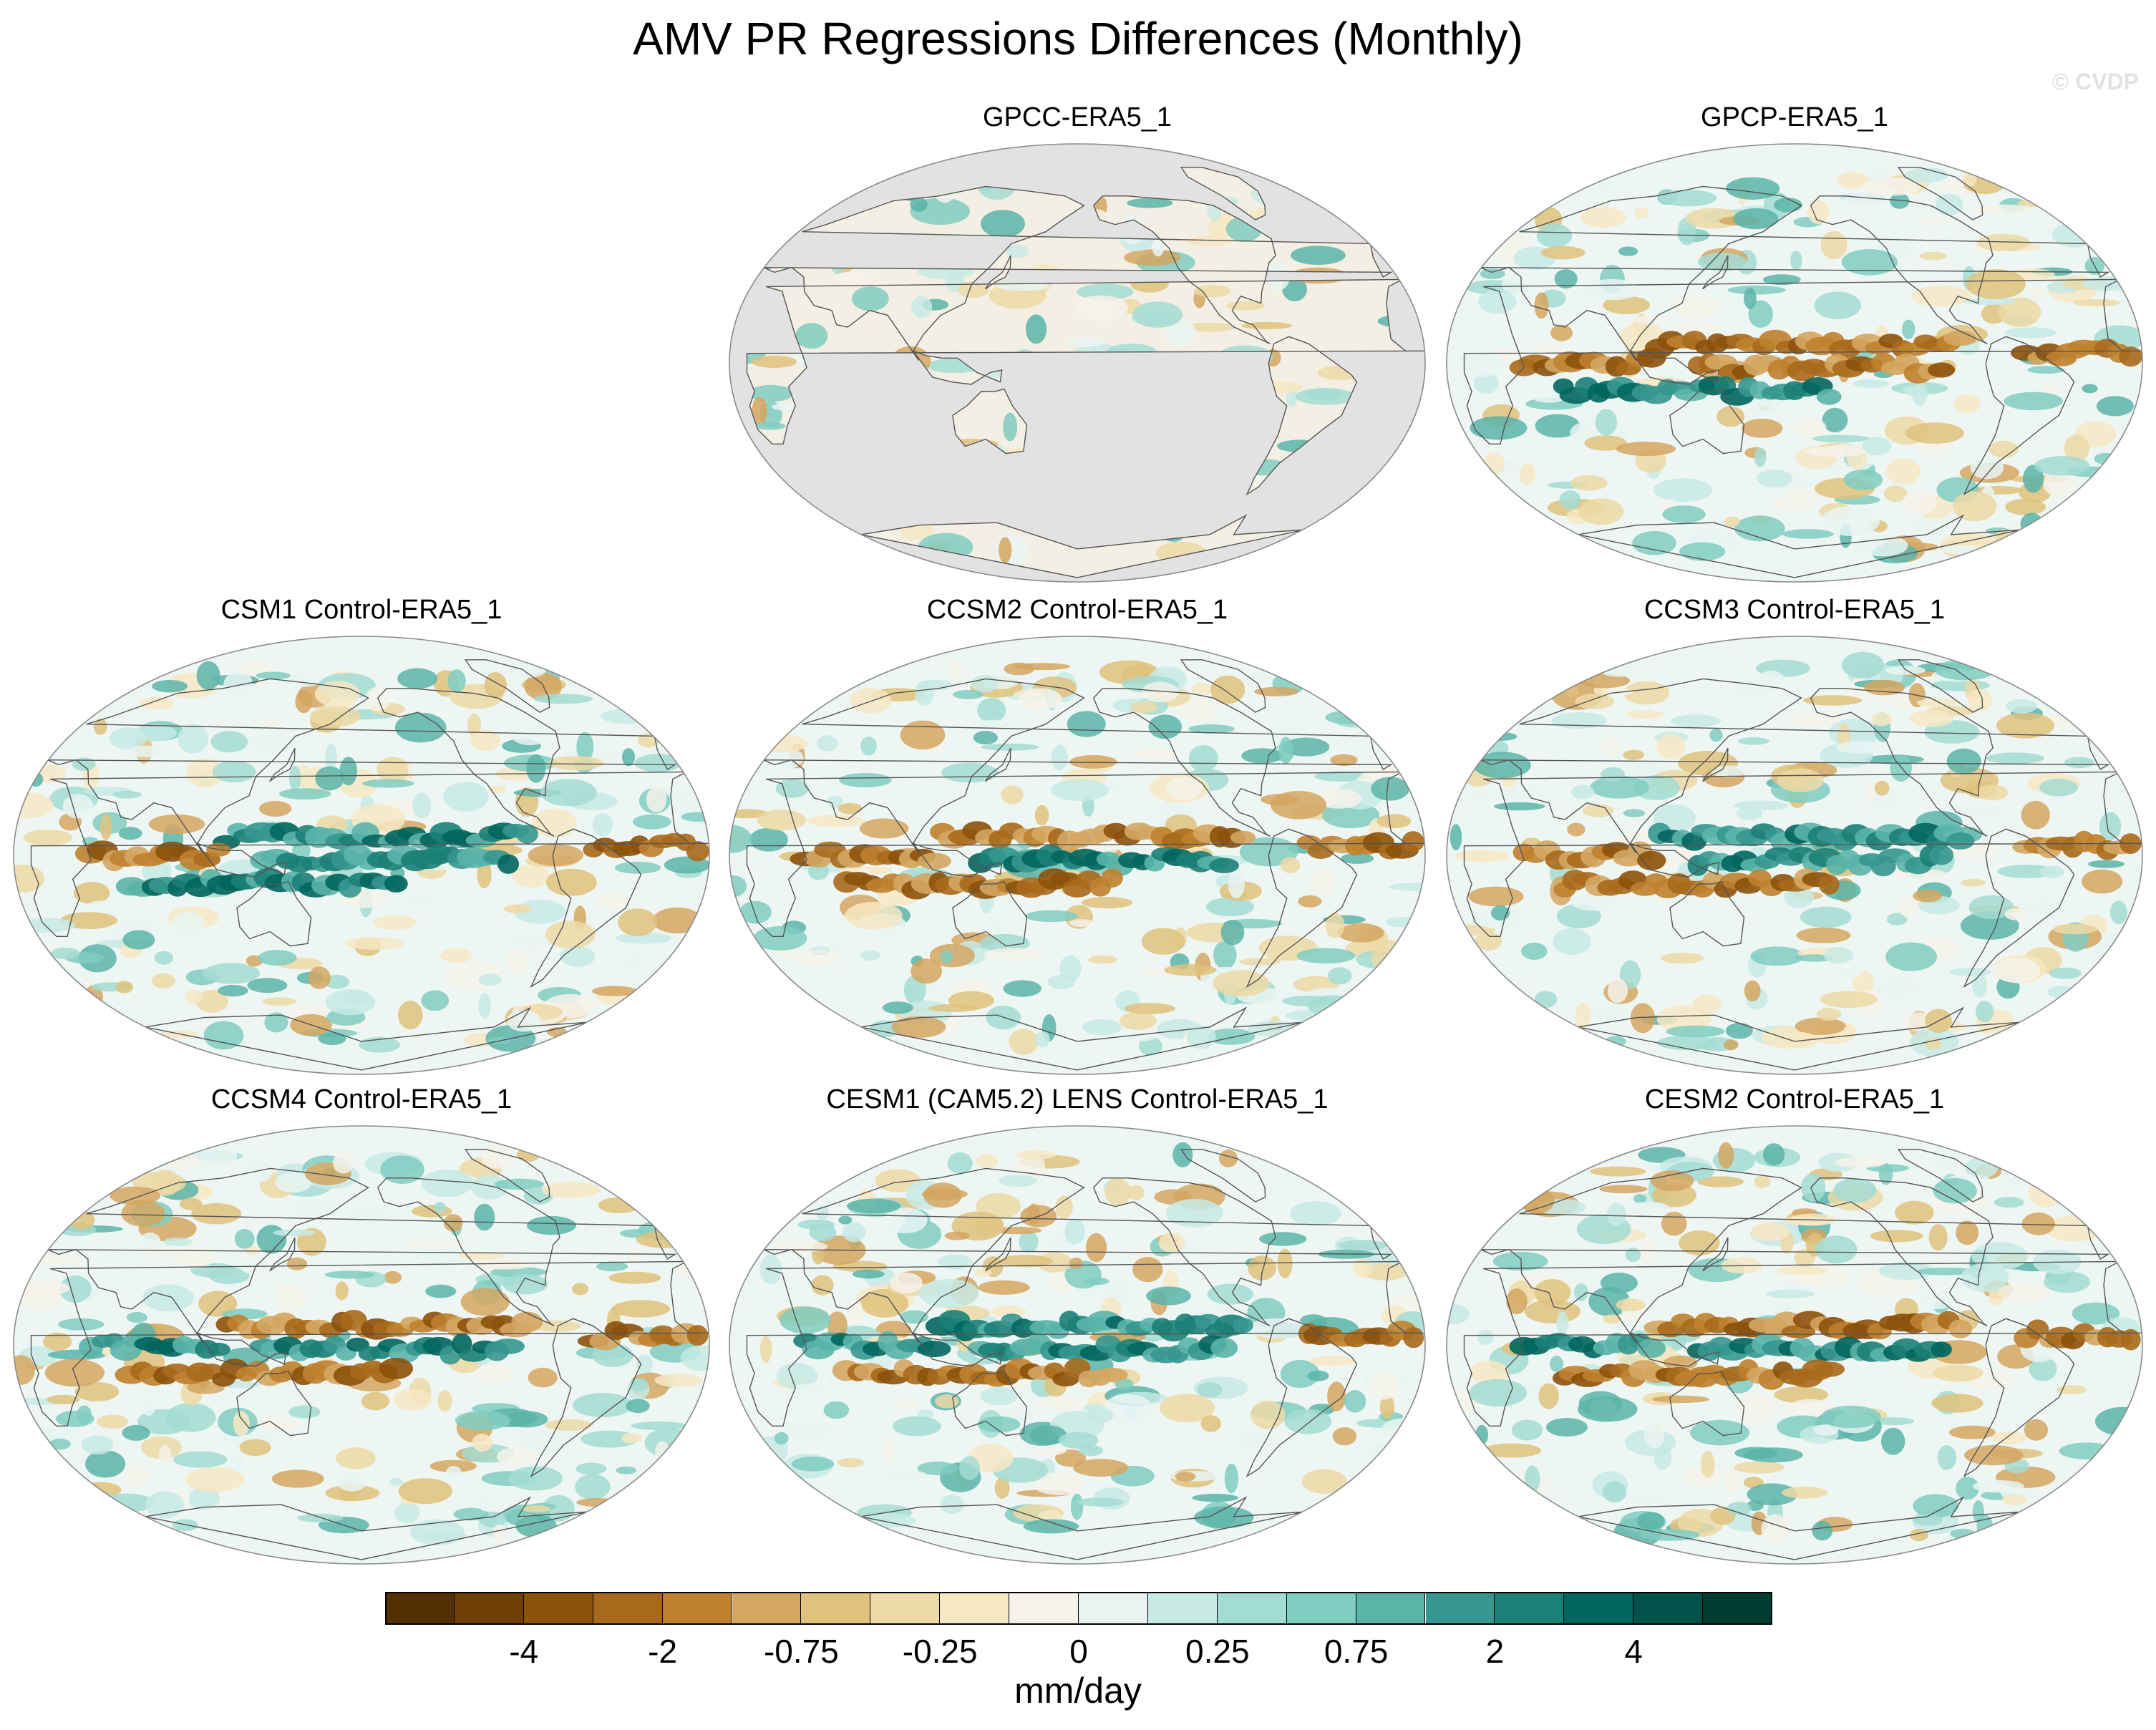 The width and height of the screenshot is (2156, 1730). What do you see at coordinates (524, 1651) in the screenshot?
I see `colorbar-tick-label: -4` at bounding box center [524, 1651].